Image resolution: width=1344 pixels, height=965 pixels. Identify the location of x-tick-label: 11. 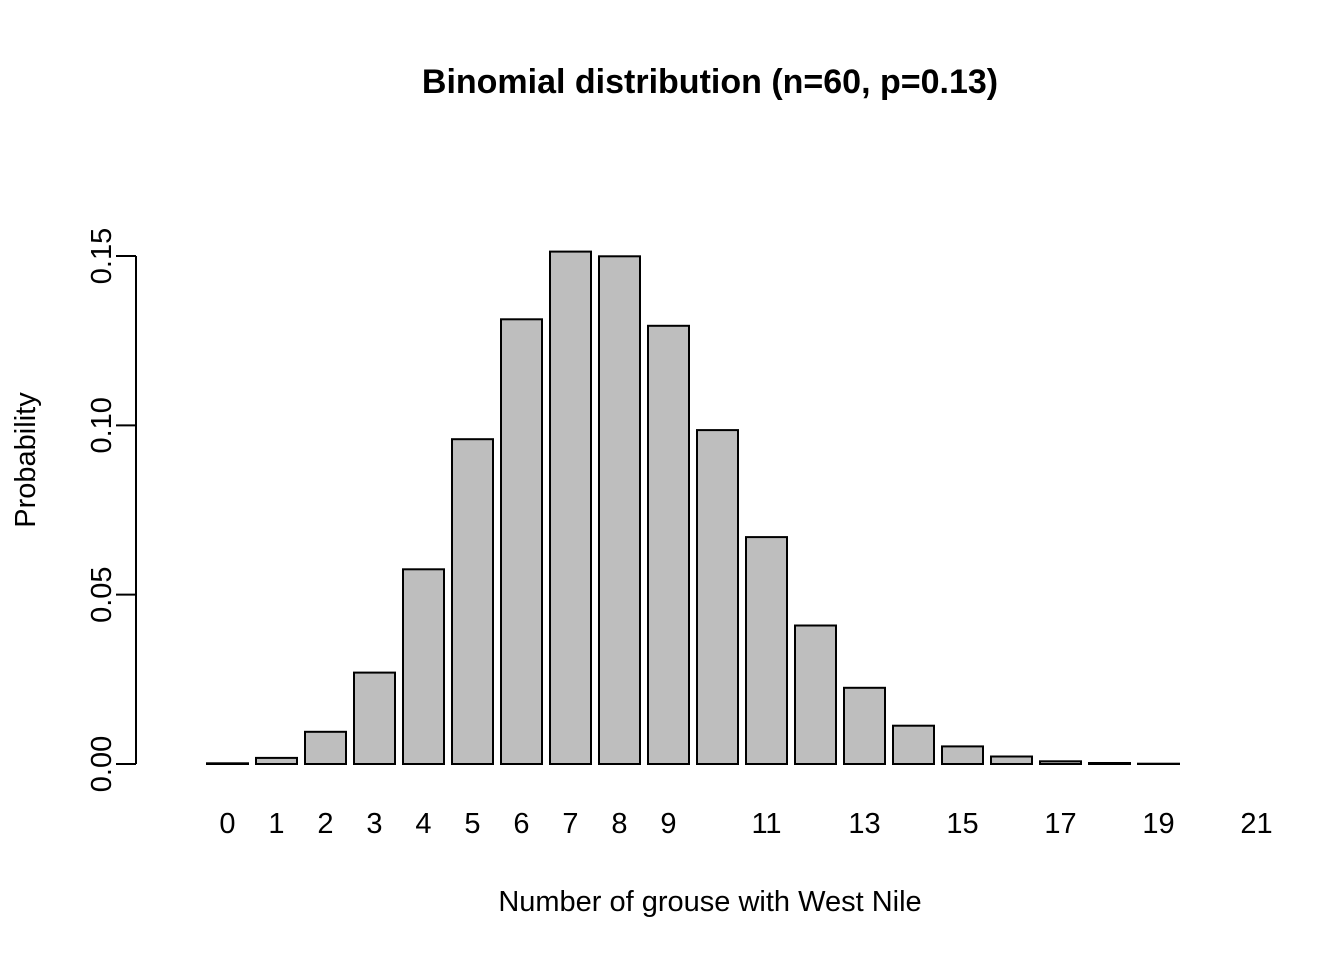
(766, 824).